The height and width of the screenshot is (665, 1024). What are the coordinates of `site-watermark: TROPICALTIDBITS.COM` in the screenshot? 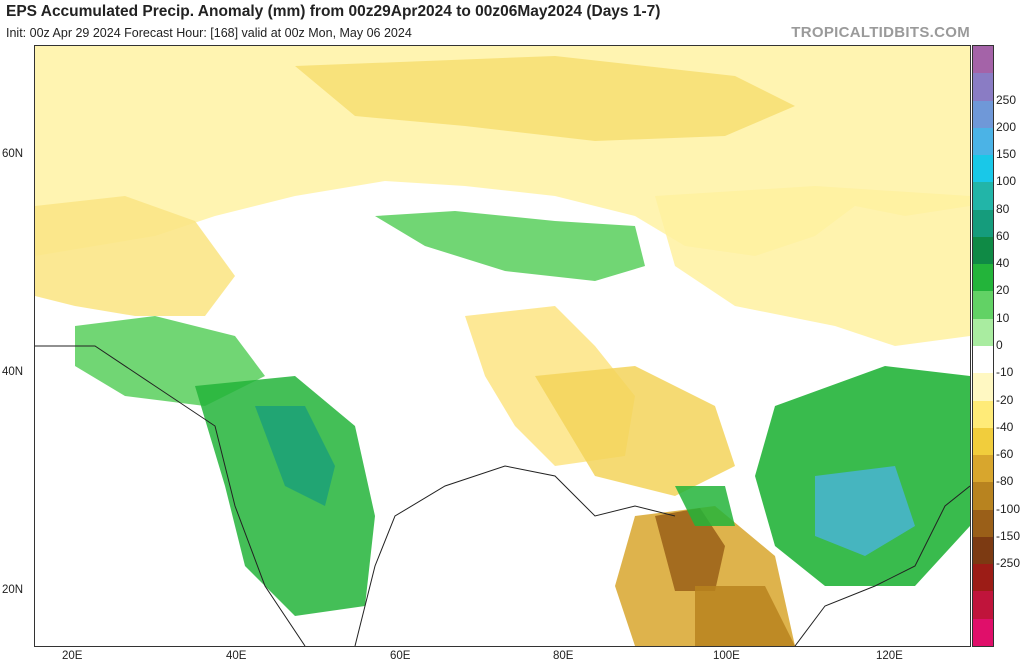 It's located at (880, 32).